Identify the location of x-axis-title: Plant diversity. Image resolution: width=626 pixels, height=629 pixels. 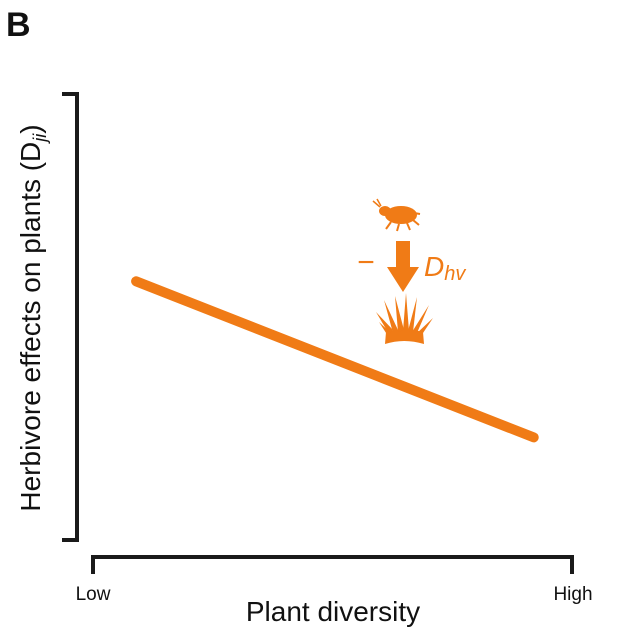
(333, 611).